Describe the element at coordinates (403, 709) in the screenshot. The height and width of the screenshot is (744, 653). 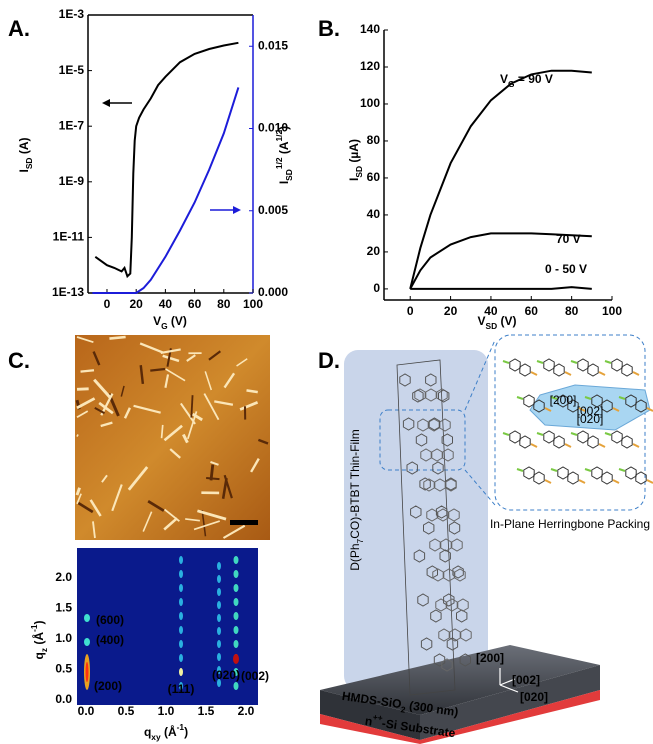
I see `text-part: 2` at that location.